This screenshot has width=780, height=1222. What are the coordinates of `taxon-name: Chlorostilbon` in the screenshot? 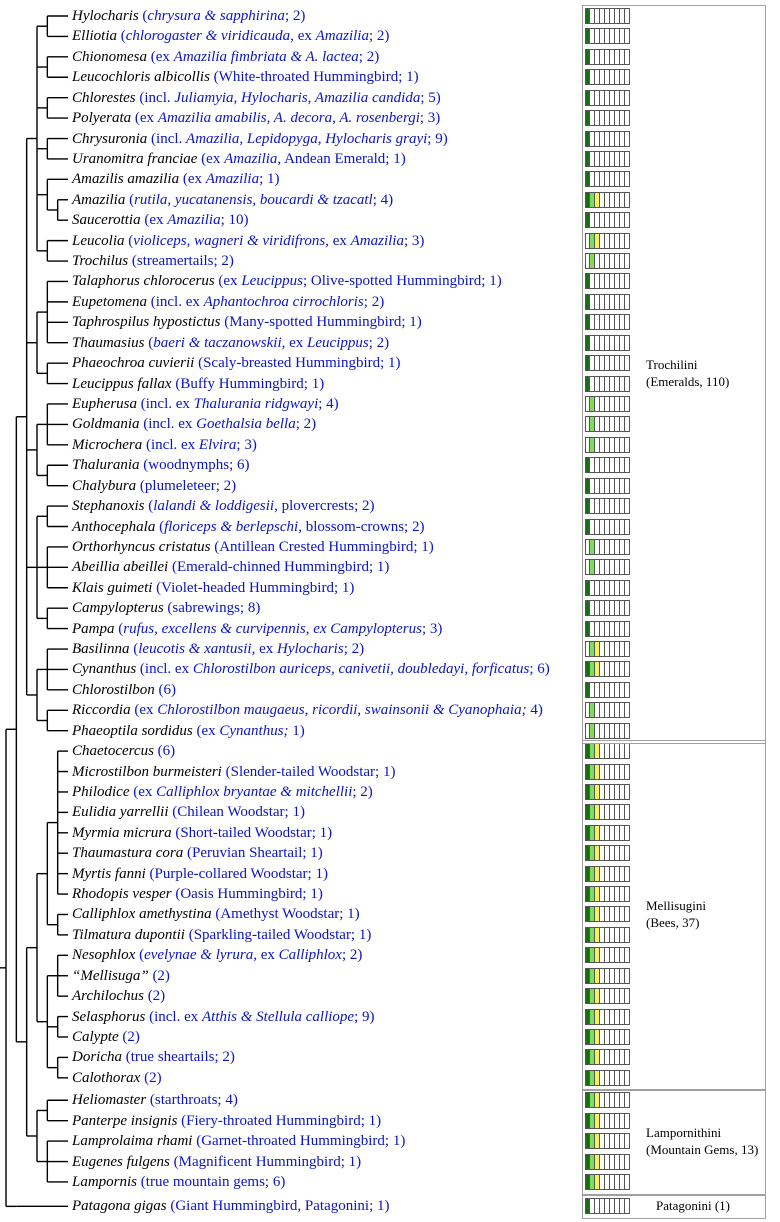 It's located at (113, 689).